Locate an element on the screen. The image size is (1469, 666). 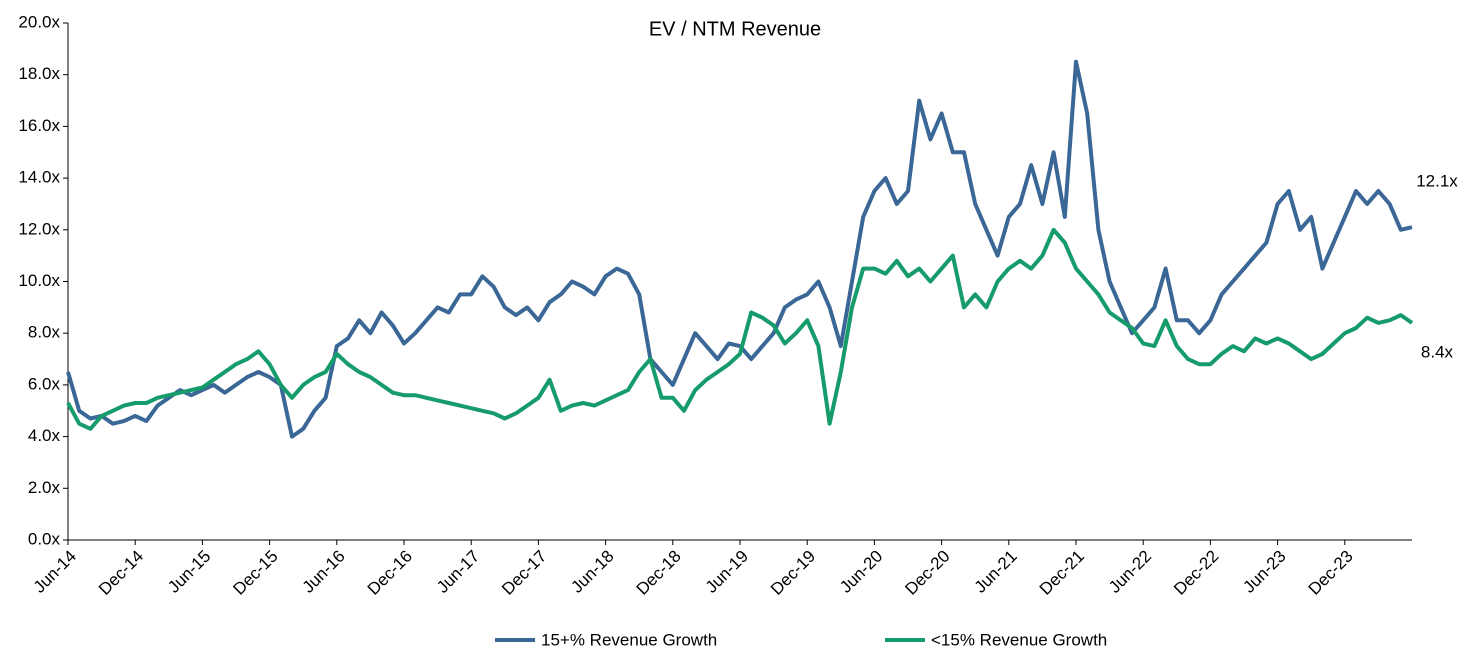
x-tick-label: Dec-21 is located at coordinates (1062, 573).